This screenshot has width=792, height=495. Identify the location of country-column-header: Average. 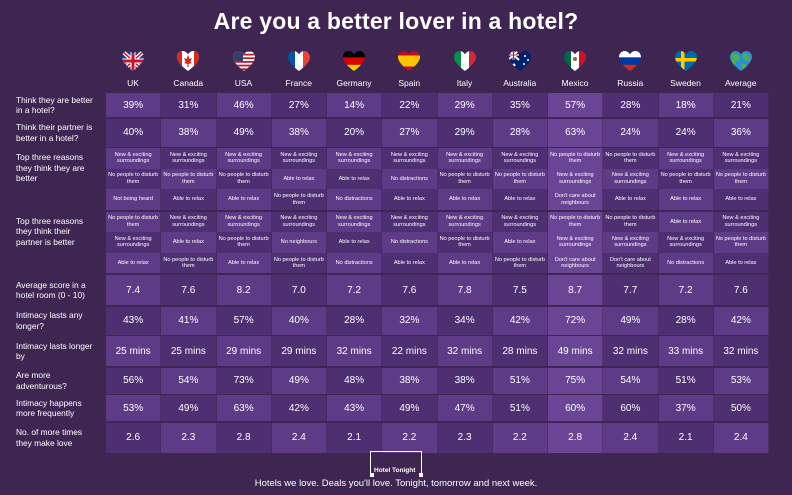
(741, 68).